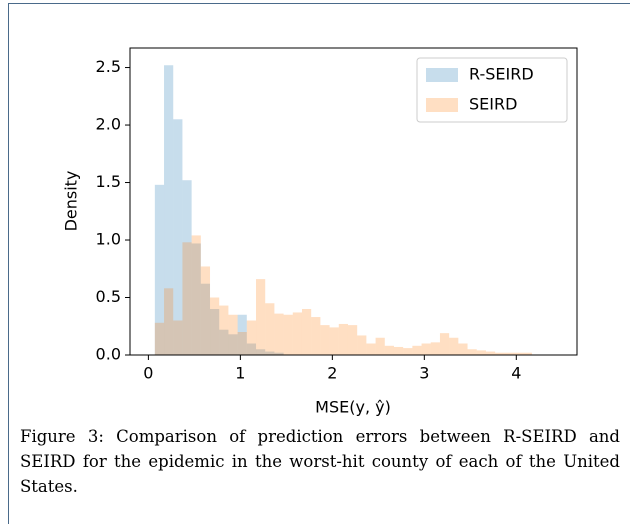 The image size is (630, 524). What do you see at coordinates (108, 181) in the screenshot?
I see `y-tick-label: 1.5` at bounding box center [108, 181].